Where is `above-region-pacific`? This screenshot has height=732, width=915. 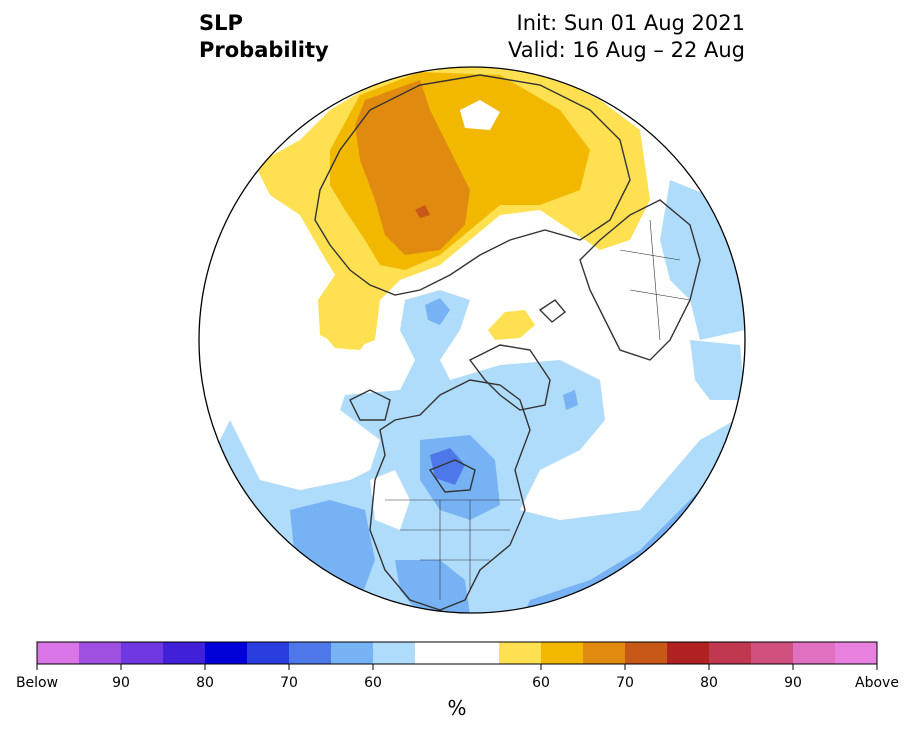
above-region-pacific is located at coordinates (347, 320).